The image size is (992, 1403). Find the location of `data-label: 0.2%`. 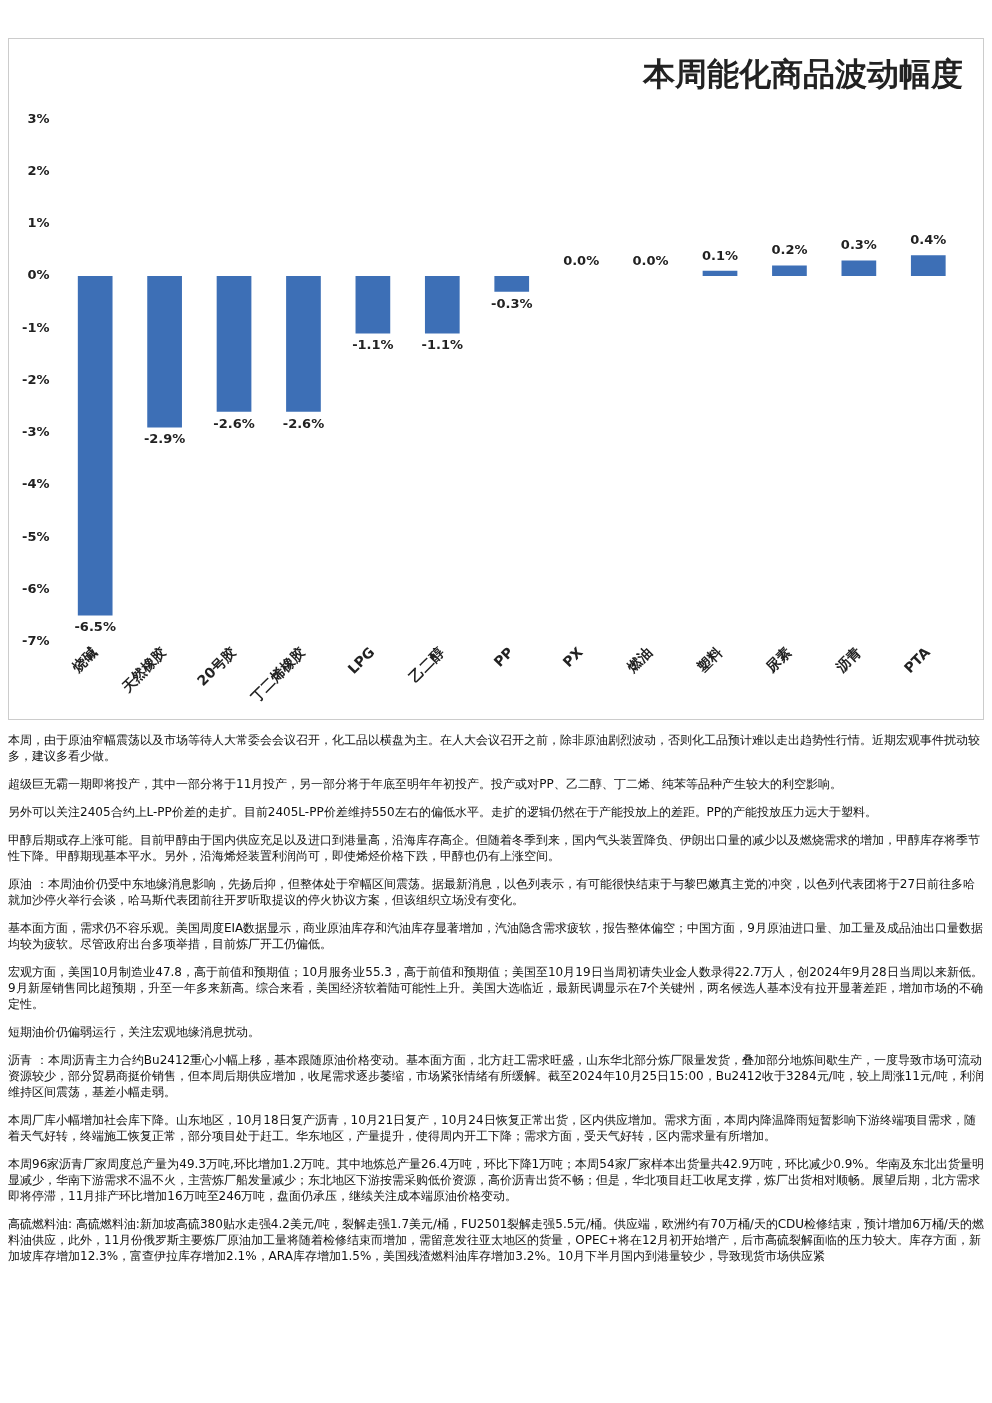

data-label: 0.2% is located at coordinates (789, 250).